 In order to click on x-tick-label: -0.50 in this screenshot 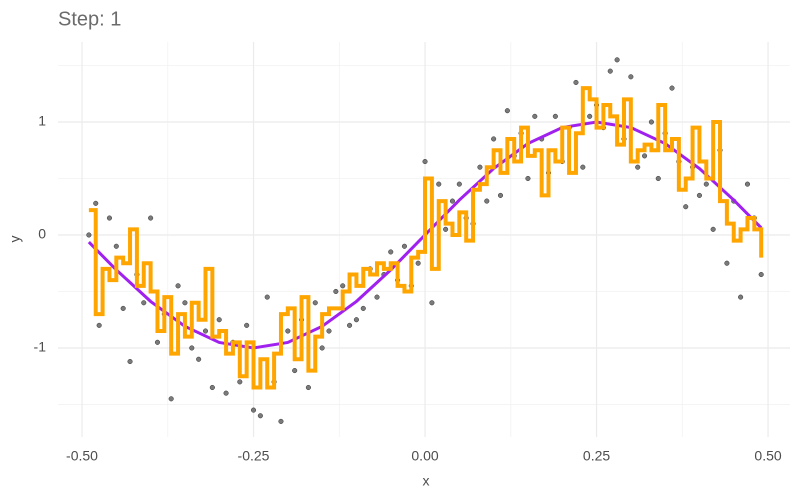, I will do `click(82, 456)`.